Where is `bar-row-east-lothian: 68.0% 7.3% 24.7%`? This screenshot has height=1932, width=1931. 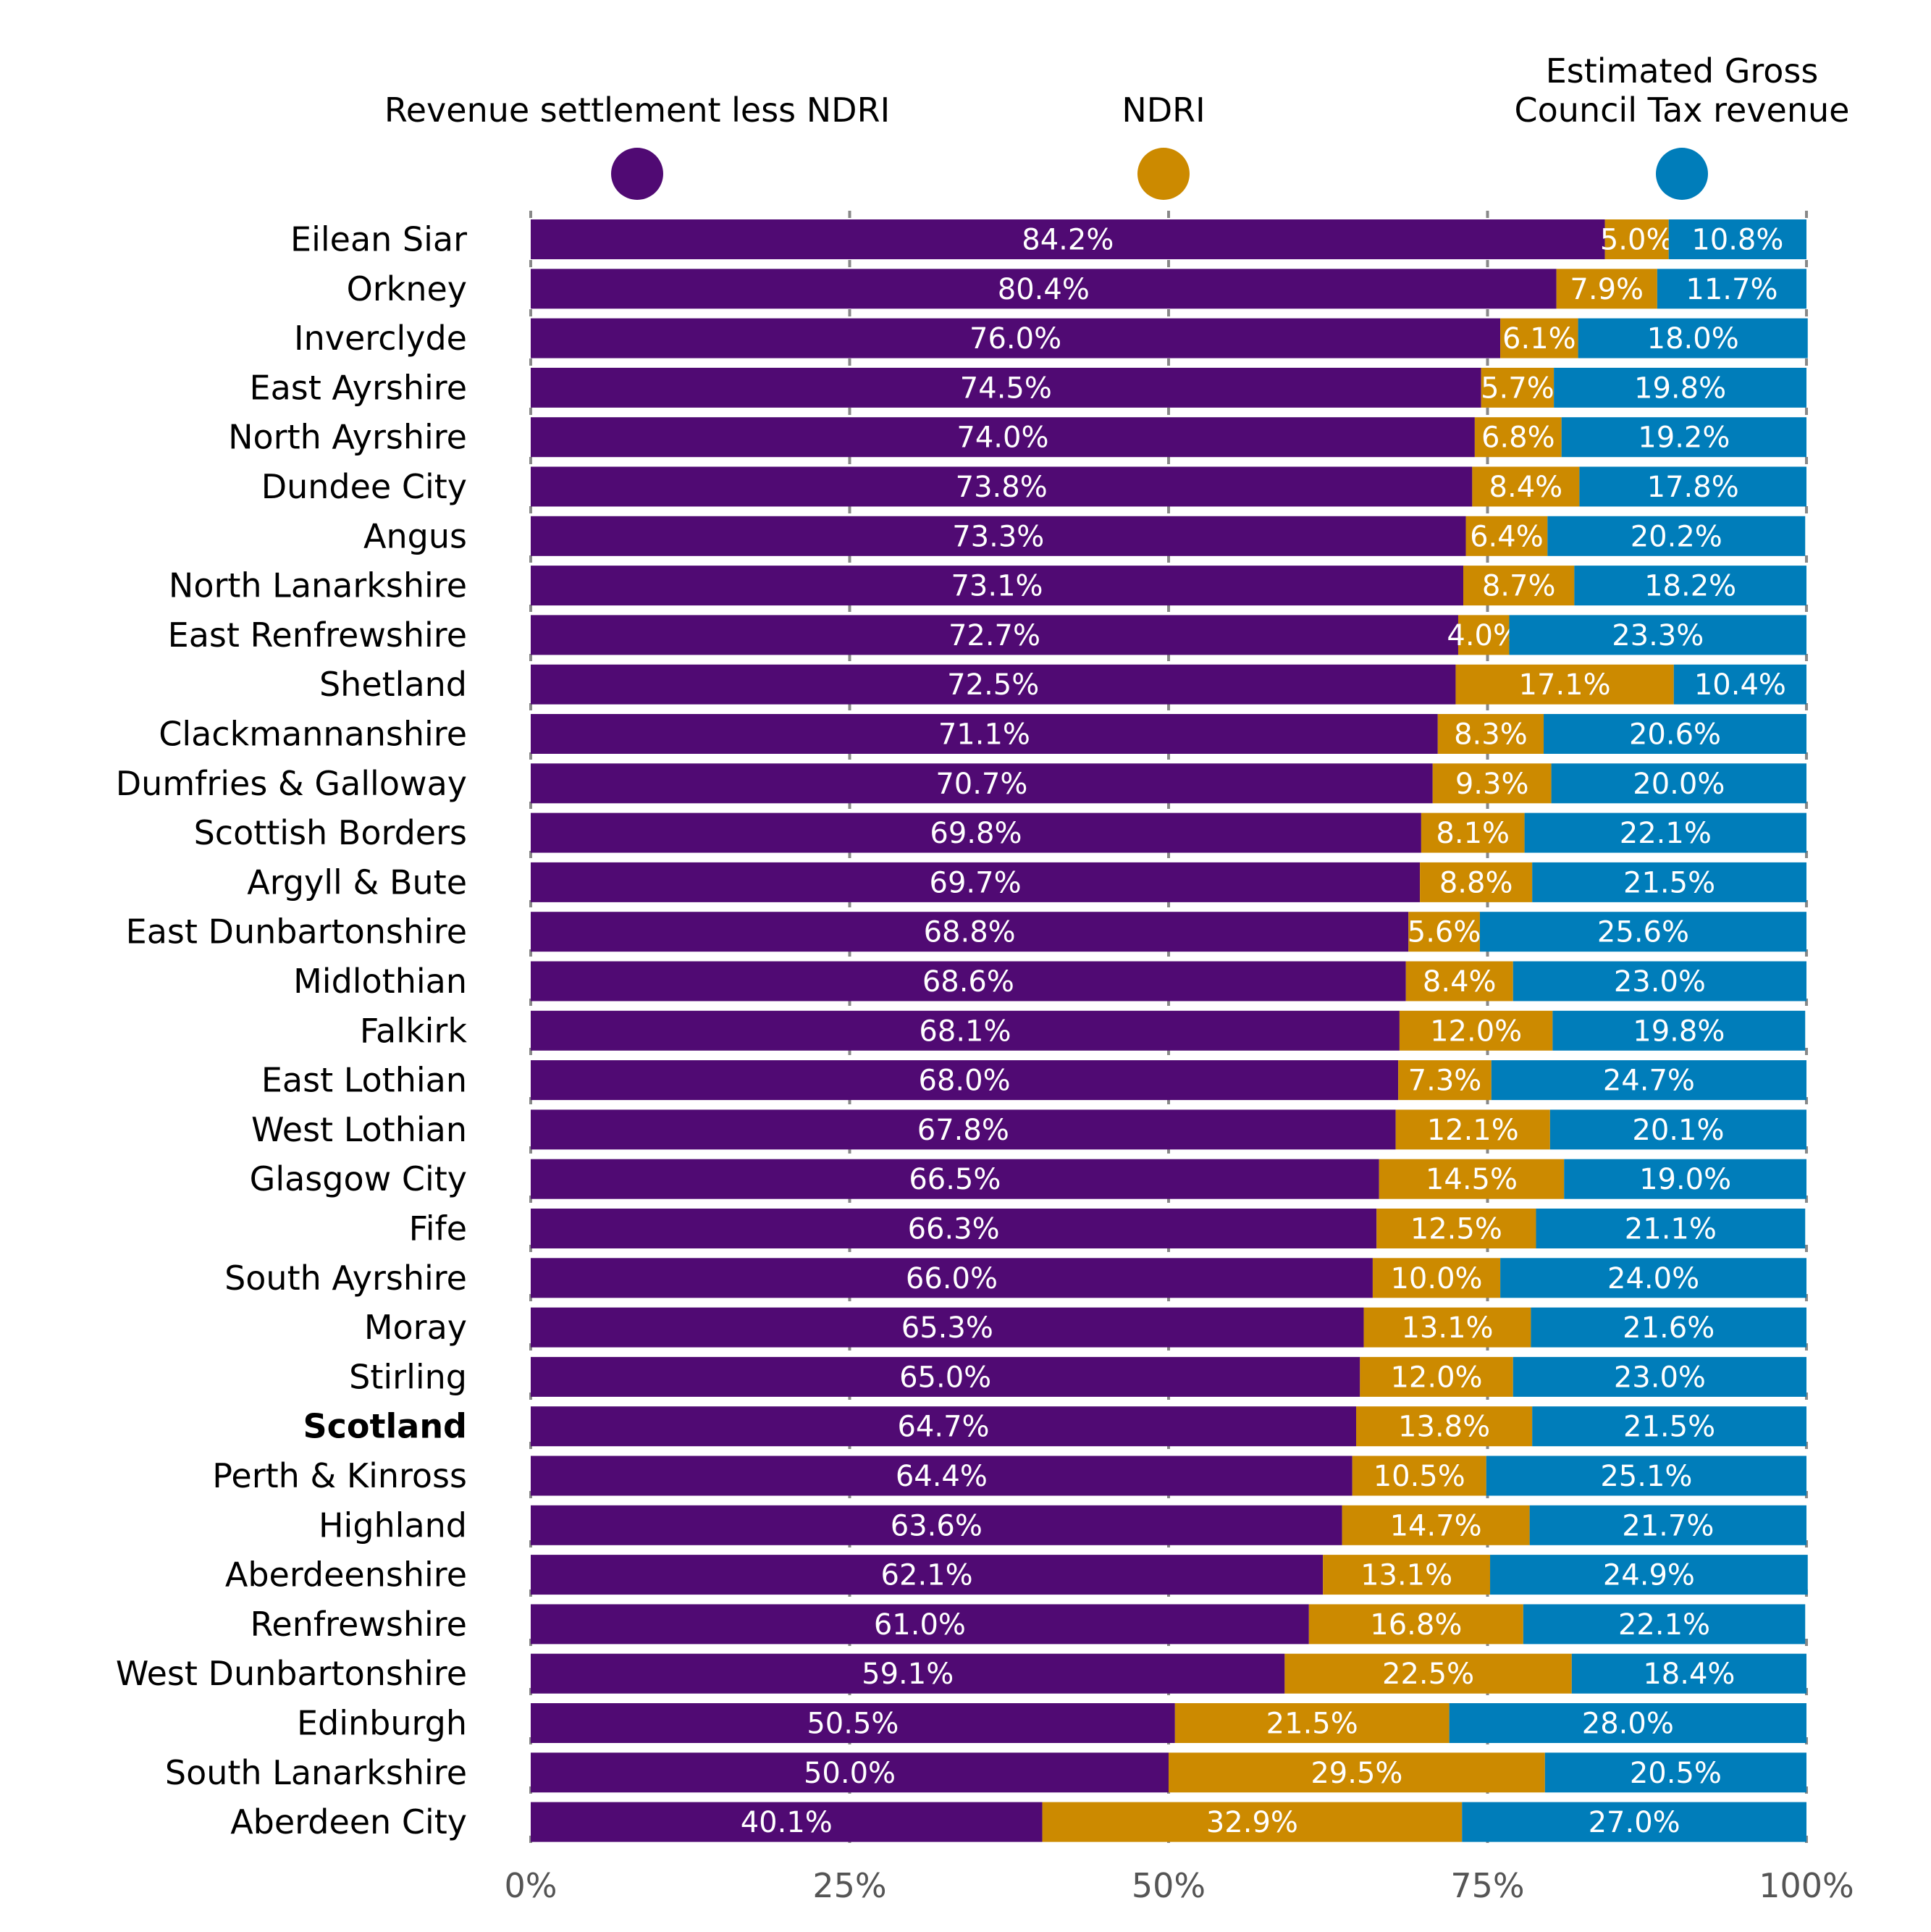
bar-row-east-lothian: 68.0% 7.3% 24.7% is located at coordinates (1168, 1080).